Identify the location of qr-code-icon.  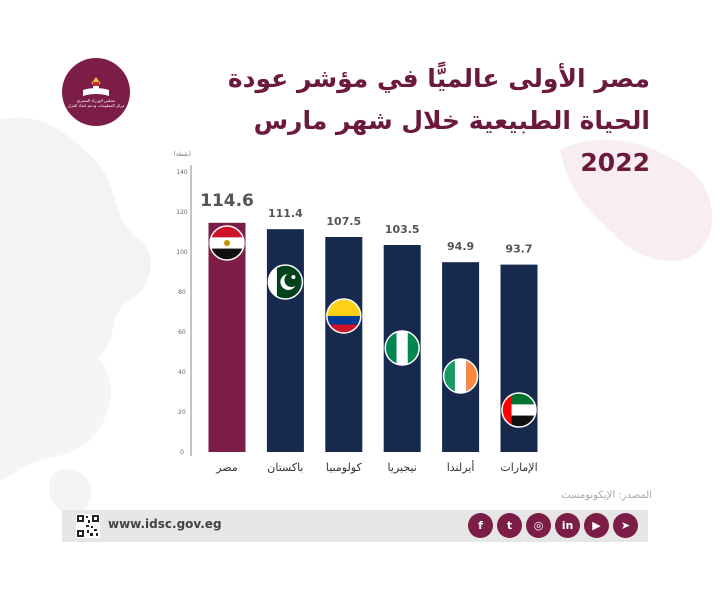
(88, 526).